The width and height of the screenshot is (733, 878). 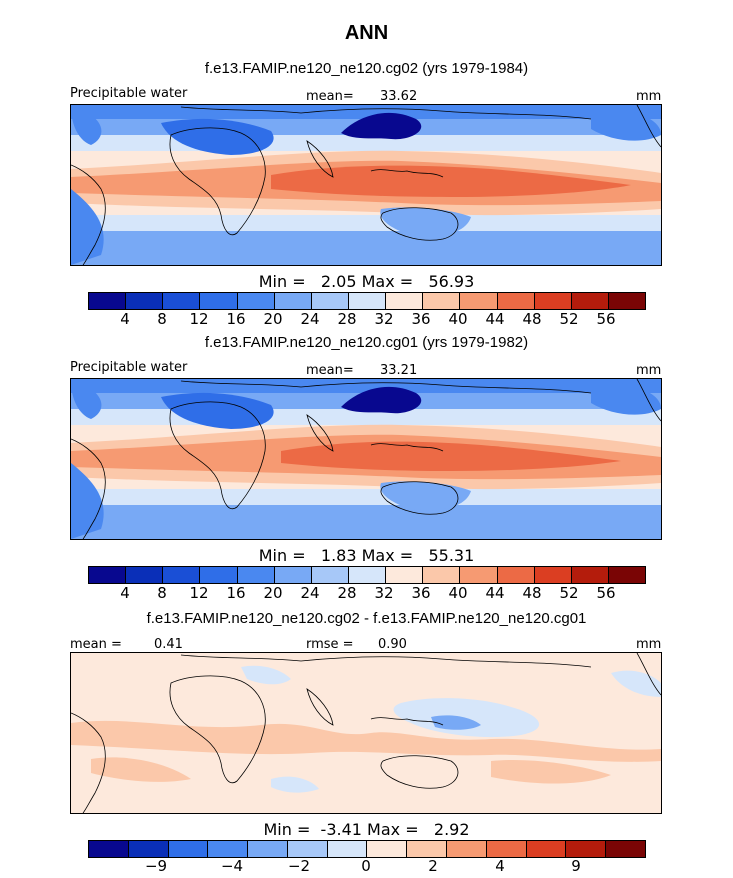 What do you see at coordinates (236, 319) in the screenshot?
I see `panel1-tick: 16` at bounding box center [236, 319].